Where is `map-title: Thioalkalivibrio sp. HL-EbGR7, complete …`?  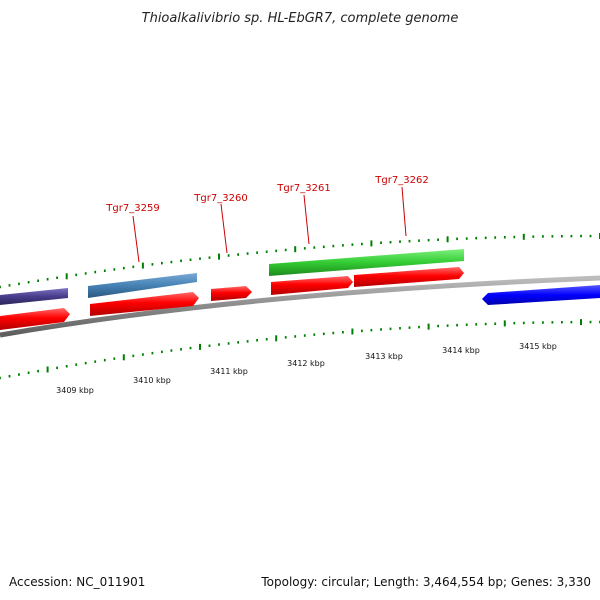 map-title: Thioalkalivibrio sp. HL-EbGR7, complete … is located at coordinates (300, 18).